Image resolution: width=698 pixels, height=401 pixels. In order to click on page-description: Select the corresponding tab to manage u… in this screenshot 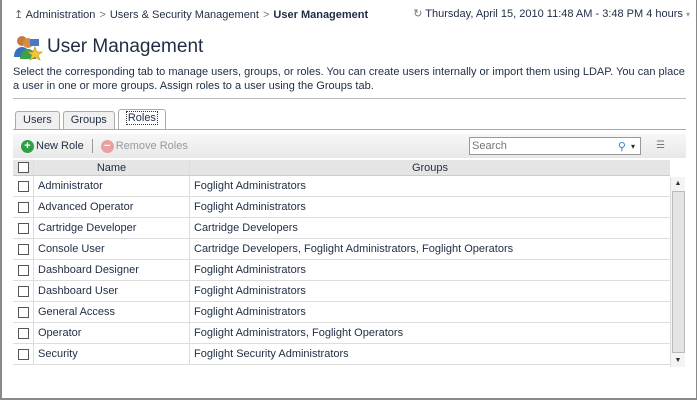, I will do `click(349, 79)`.